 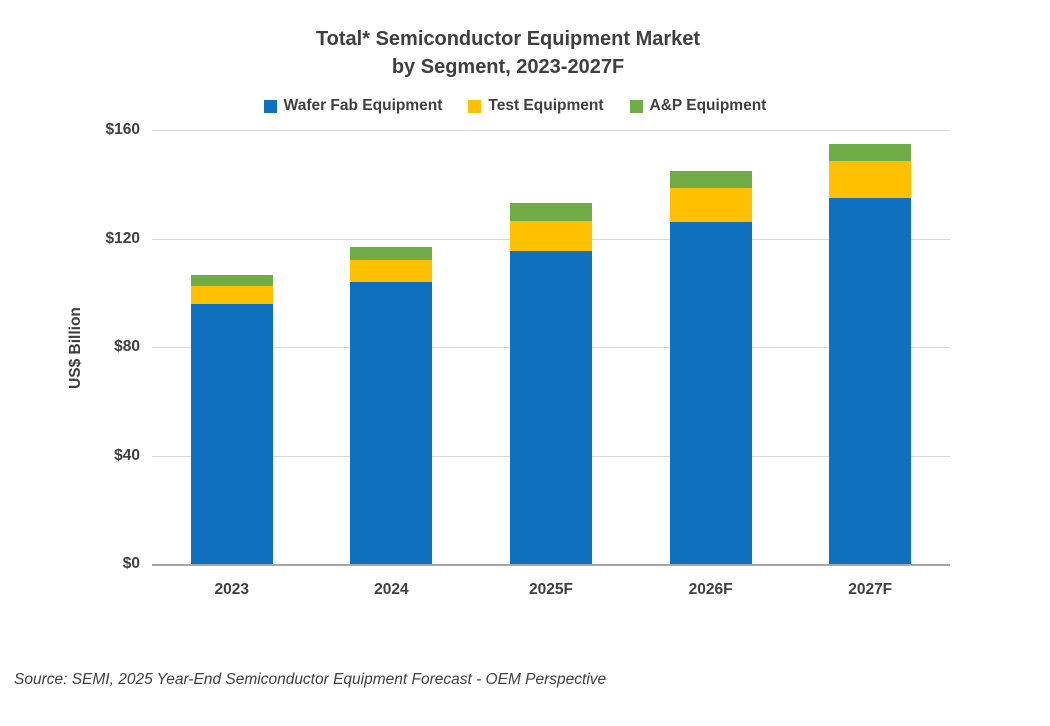 I want to click on bar-segment-2023-wafer-fab-equipment, so click(x=231, y=433).